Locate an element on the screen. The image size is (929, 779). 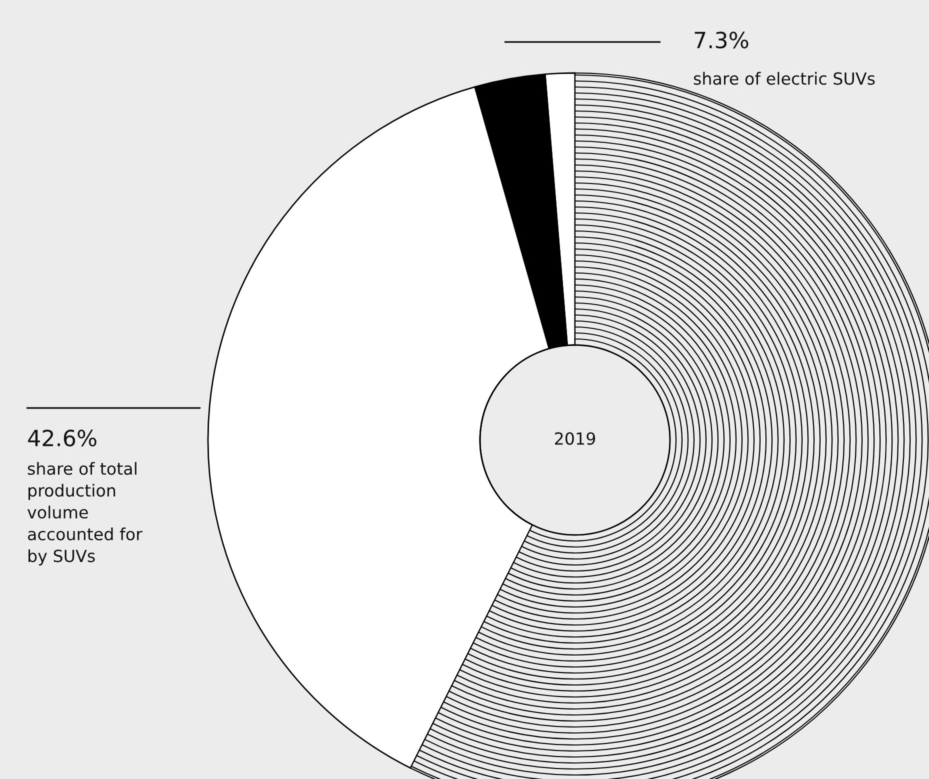
text: 7.3% is located at coordinates (721, 40).